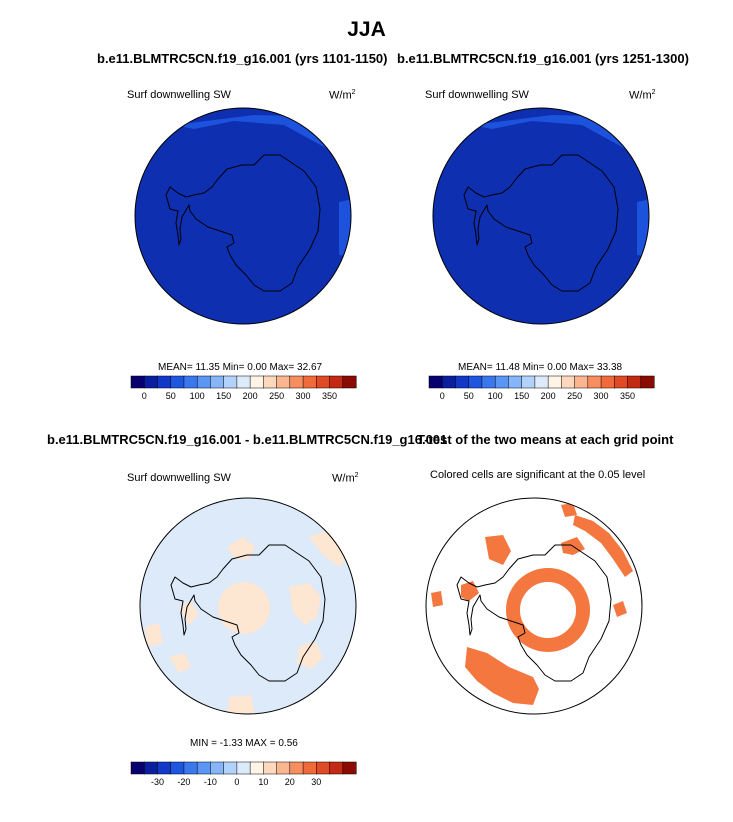 Image resolution: width=733 pixels, height=822 pixels. Describe the element at coordinates (290, 782) in the screenshot. I see `colorbar-tick-label: 20` at that location.